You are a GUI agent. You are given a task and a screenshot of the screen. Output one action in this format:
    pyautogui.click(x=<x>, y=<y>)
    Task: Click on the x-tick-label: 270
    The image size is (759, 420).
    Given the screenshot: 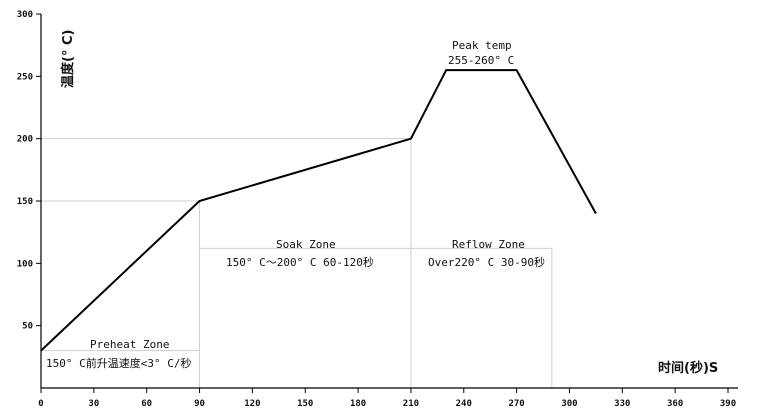 What is the action you would take?
    pyautogui.click(x=516, y=404)
    